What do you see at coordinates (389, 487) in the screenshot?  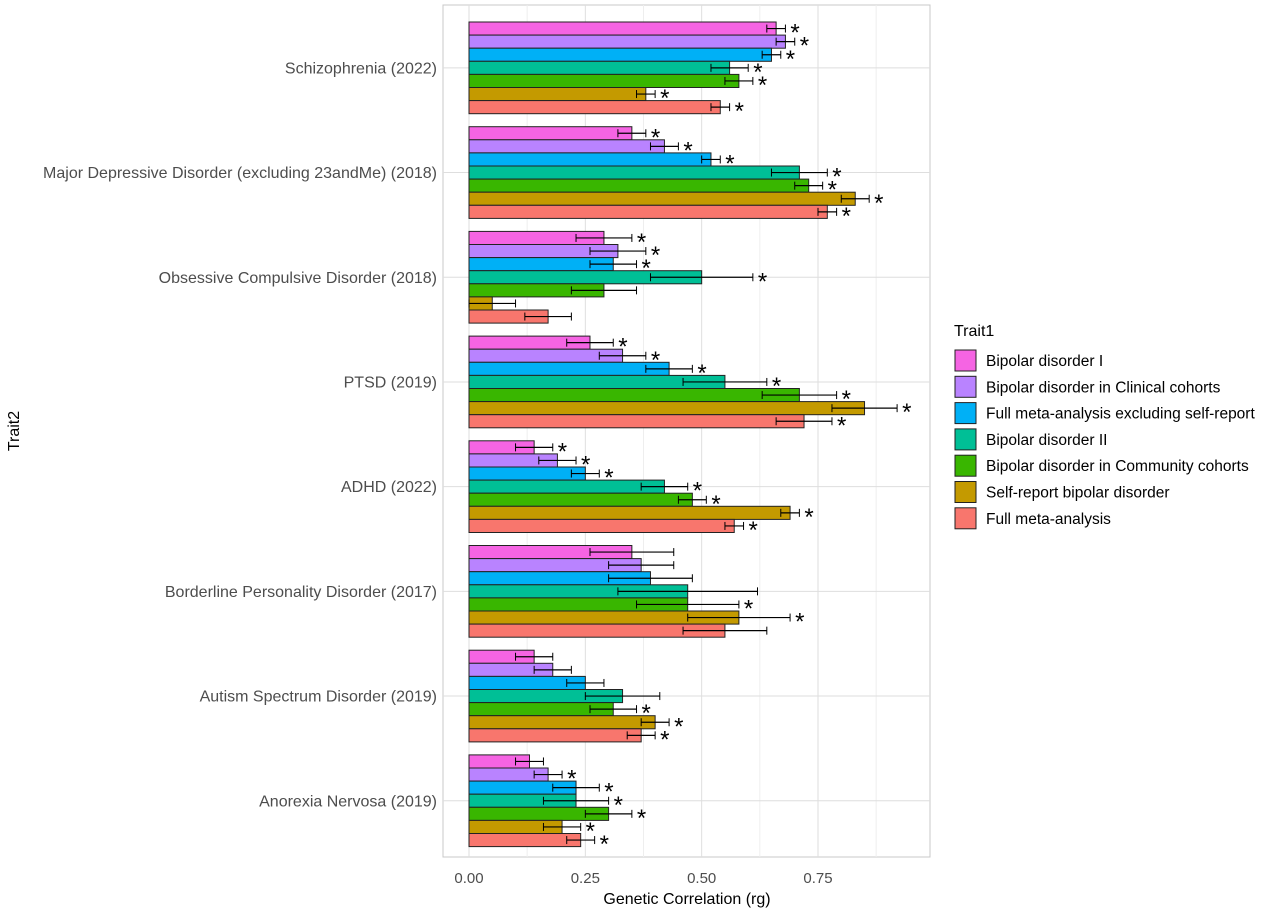 I see `y-tick-label: ADHD (2022)` at bounding box center [389, 487].